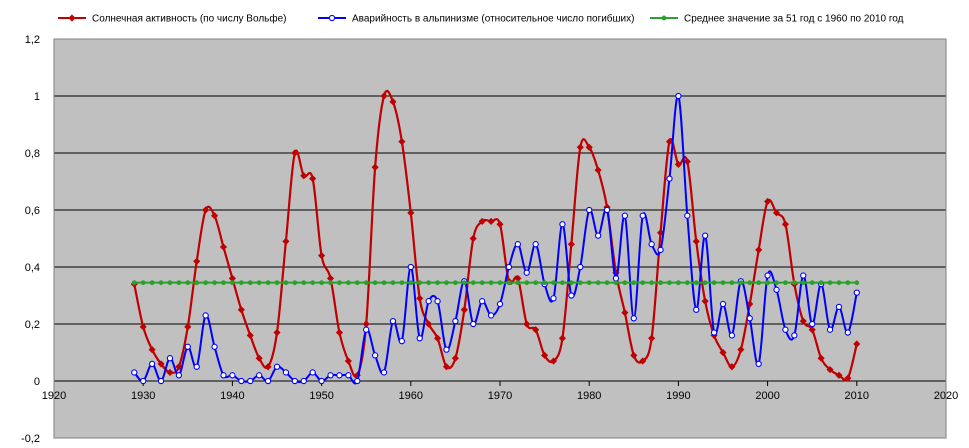 The height and width of the screenshot is (448, 969). Describe the element at coordinates (32, 211) in the screenshot. I see `y-tick-label: 0,6` at that location.